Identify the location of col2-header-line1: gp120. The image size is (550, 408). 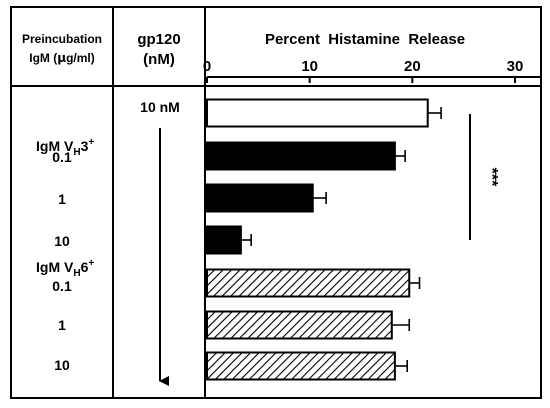
(158, 39).